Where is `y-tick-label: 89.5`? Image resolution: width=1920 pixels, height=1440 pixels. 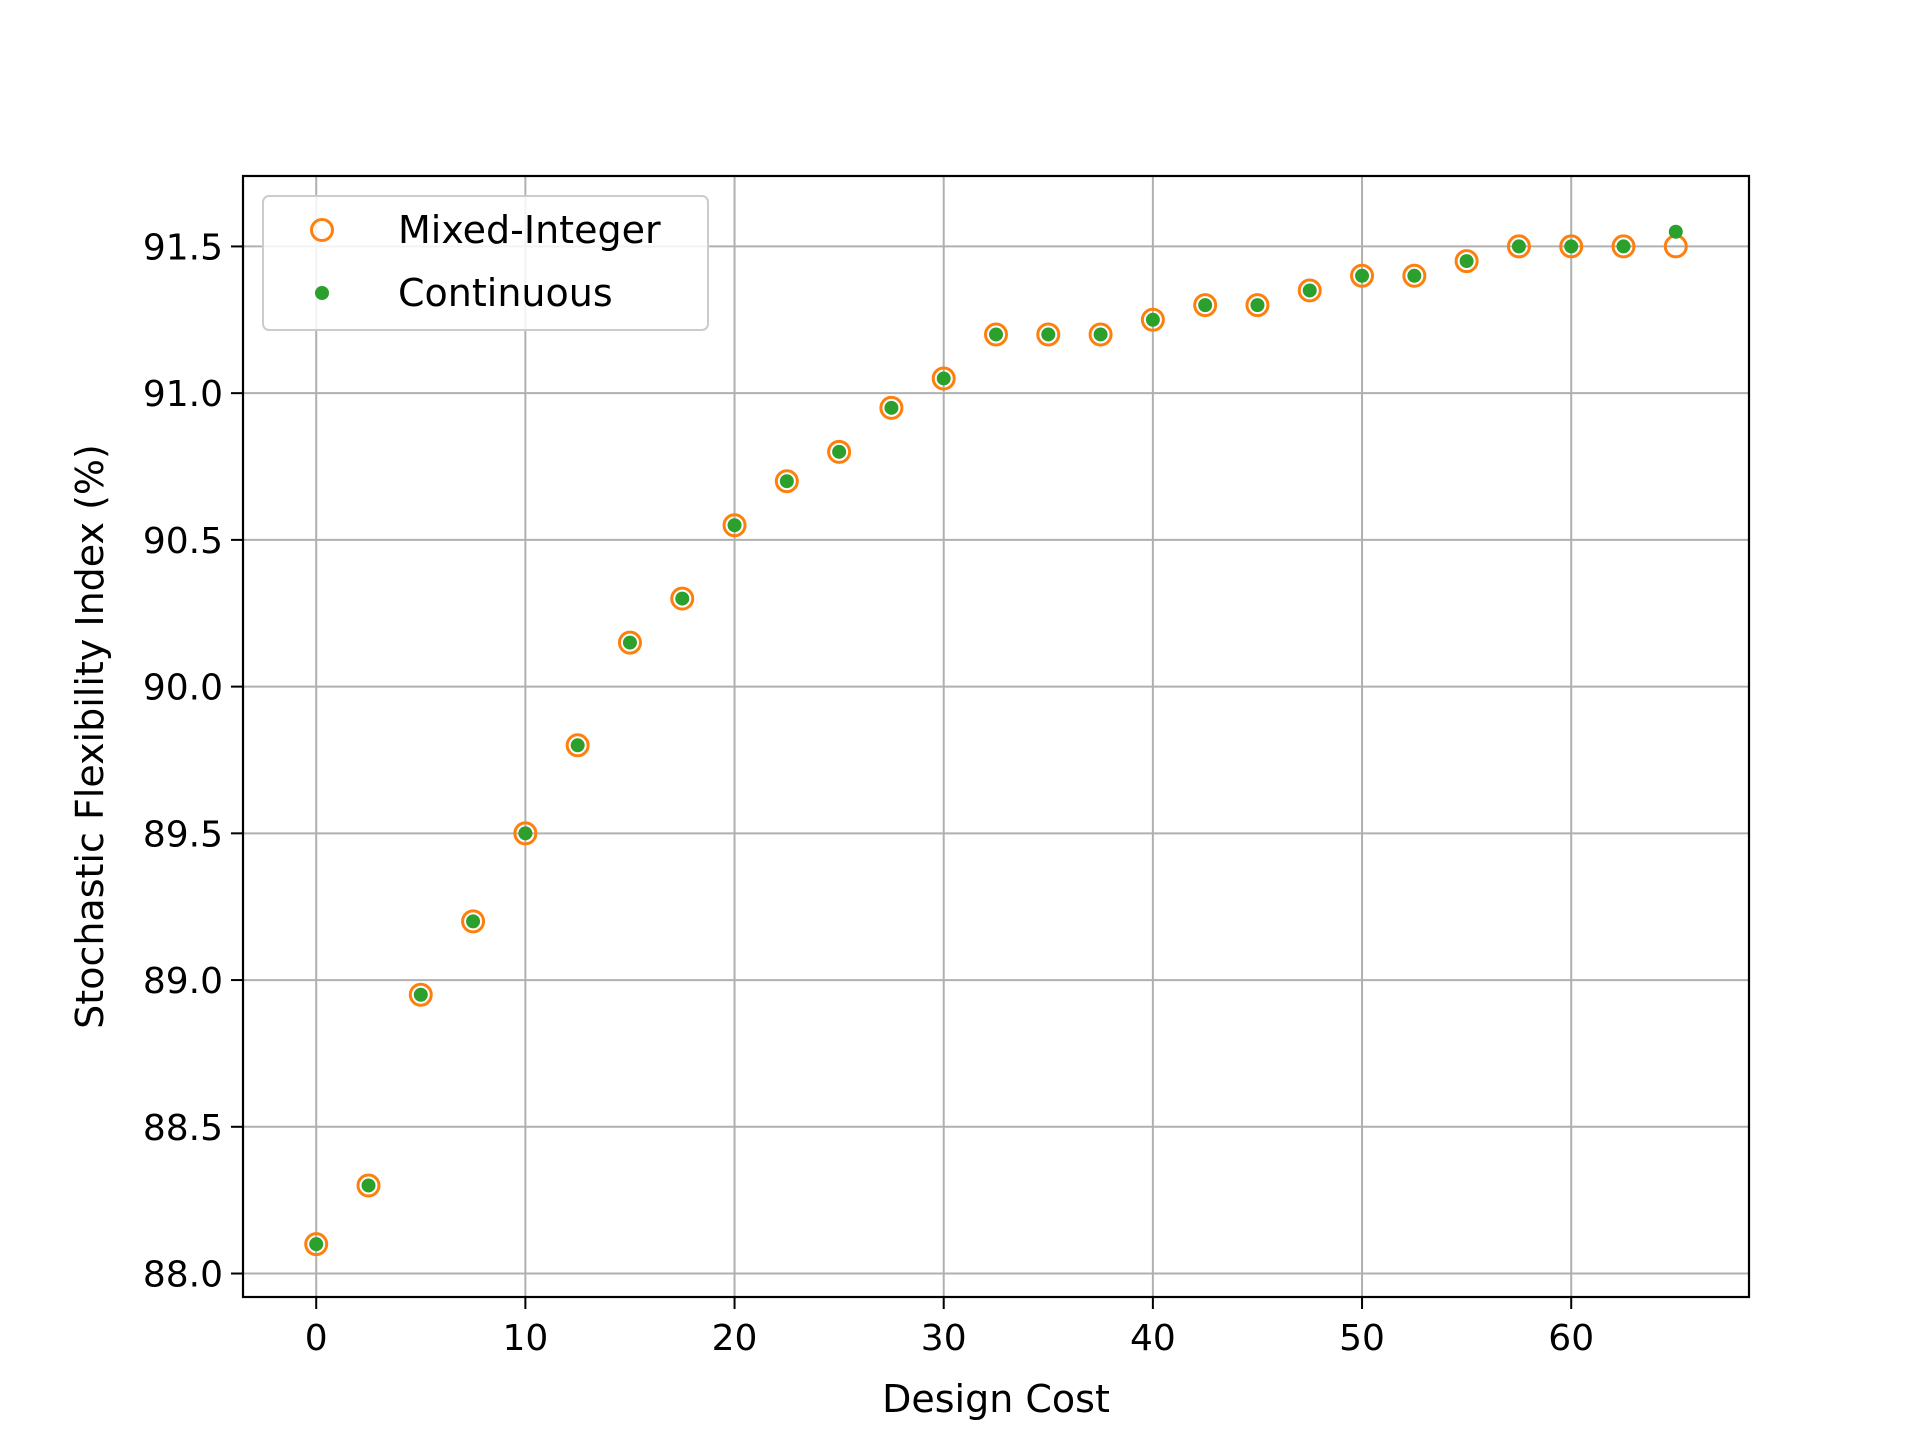
y-tick-label: 89.5 is located at coordinates (183, 834).